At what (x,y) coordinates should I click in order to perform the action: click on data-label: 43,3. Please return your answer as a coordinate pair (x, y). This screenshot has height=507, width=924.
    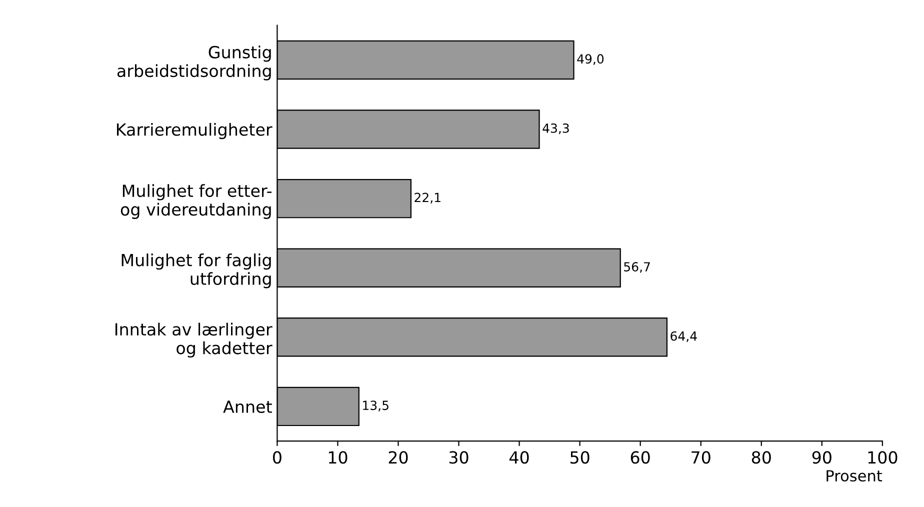
    Looking at the image, I should click on (555, 128).